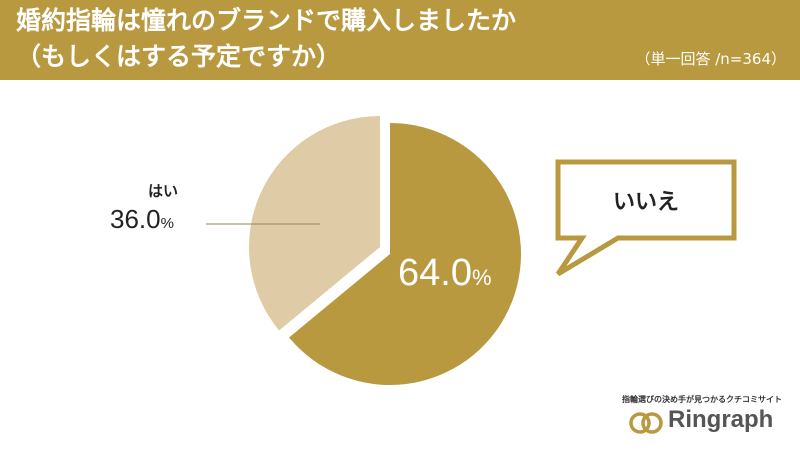 The width and height of the screenshot is (800, 450). I want to click on brand-name: Ringraph, so click(721, 419).